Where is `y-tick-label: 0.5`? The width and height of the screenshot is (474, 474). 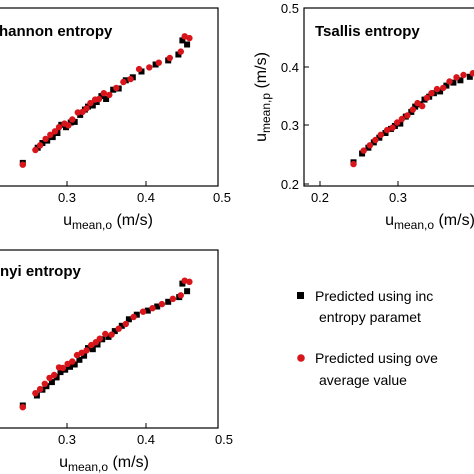
y-tick-label: 0.5 is located at coordinates (290, 8).